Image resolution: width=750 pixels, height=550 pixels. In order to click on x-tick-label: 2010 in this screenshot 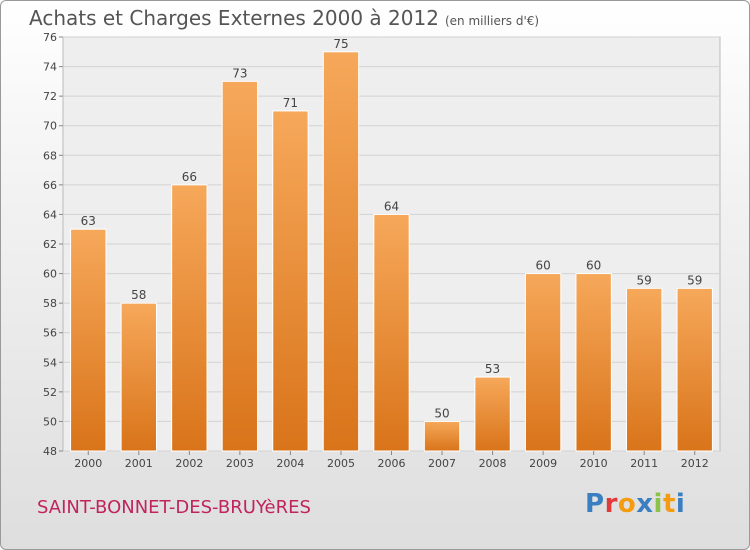, I will do `click(594, 463)`.